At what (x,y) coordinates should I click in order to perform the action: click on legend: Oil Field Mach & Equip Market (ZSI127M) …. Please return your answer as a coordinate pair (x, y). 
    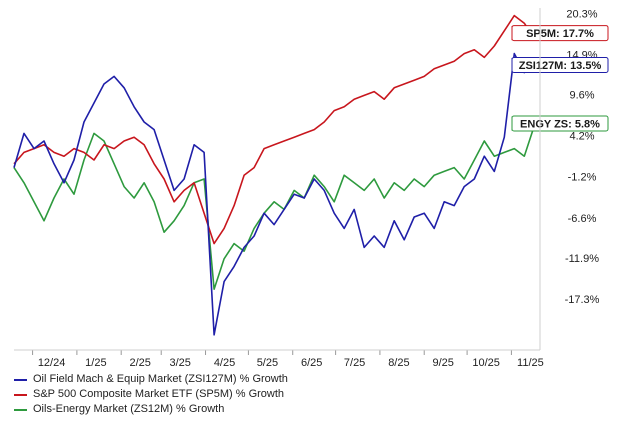
    Looking at the image, I should click on (151, 394).